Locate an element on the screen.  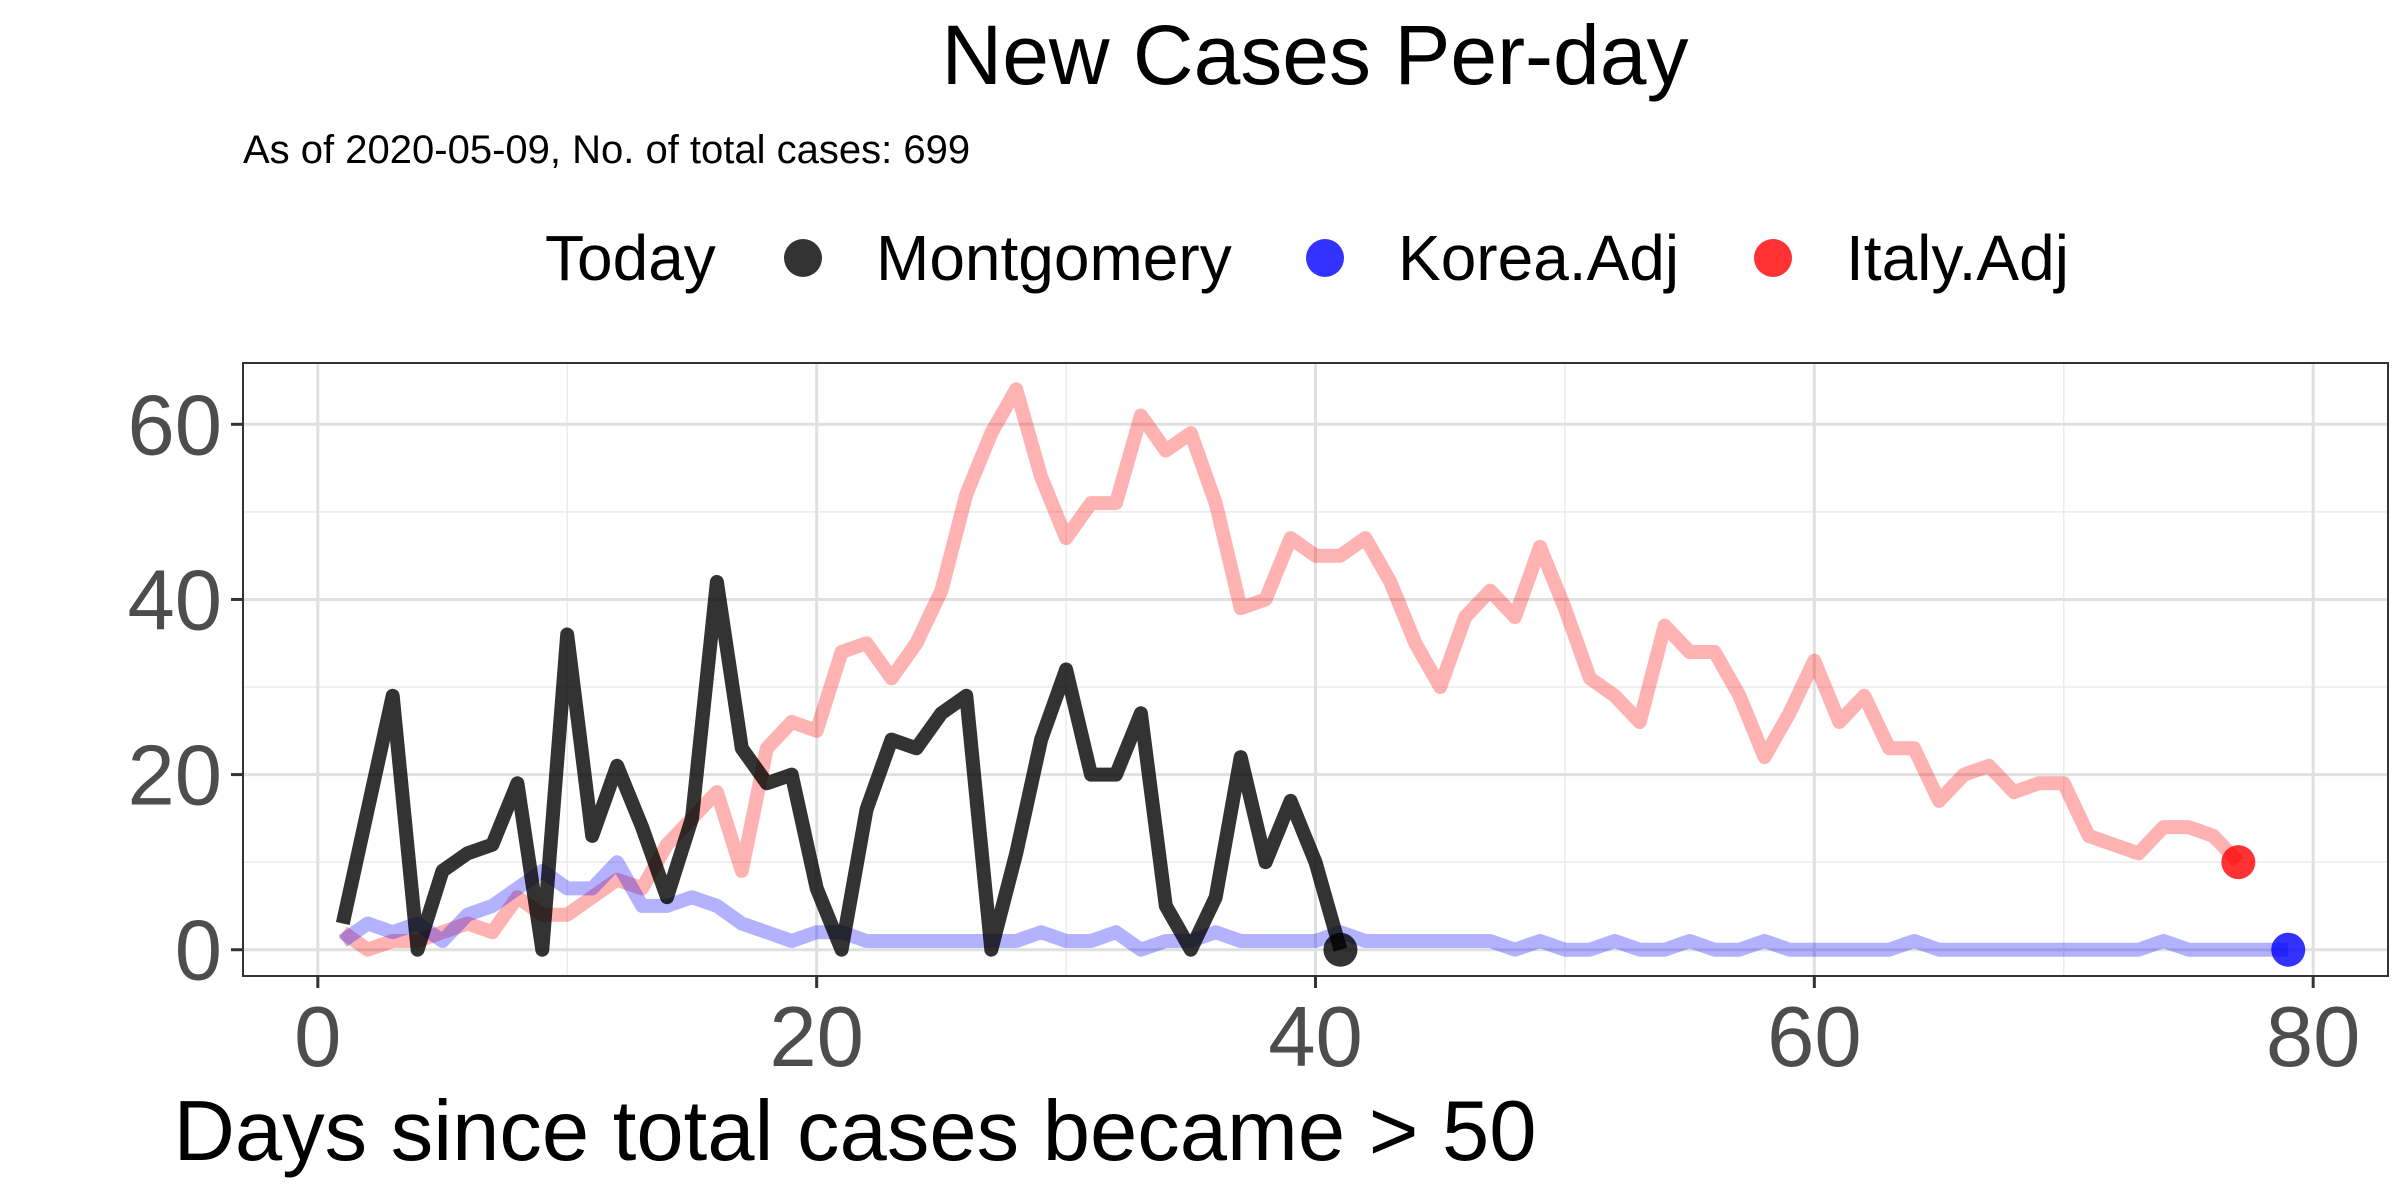
x-tick-label: 80 is located at coordinates (2313, 1037).